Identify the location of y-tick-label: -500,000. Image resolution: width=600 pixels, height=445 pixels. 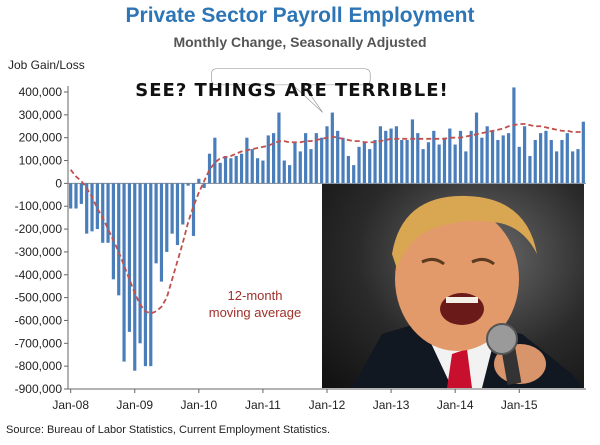
(39, 298).